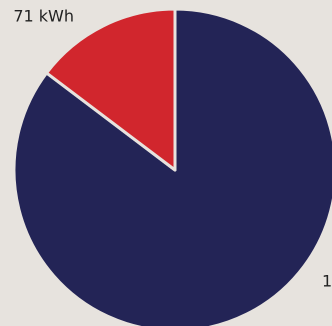  Describe the element at coordinates (43, 16) in the screenshot. I see `slice-label: 71 kWh` at that location.